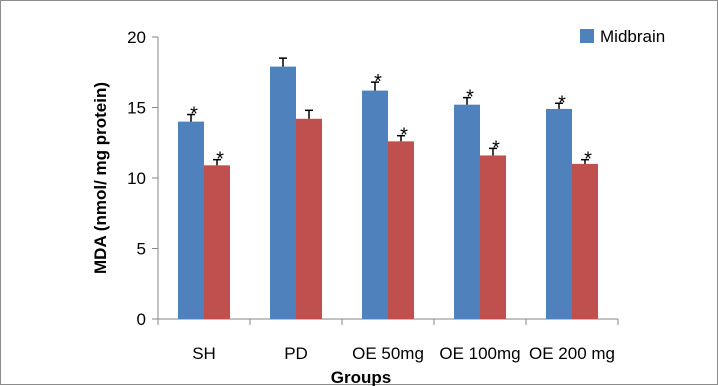 This screenshot has height=386, width=718. Describe the element at coordinates (493, 237) in the screenshot. I see `bar-series-2-oe-100mg` at that location.